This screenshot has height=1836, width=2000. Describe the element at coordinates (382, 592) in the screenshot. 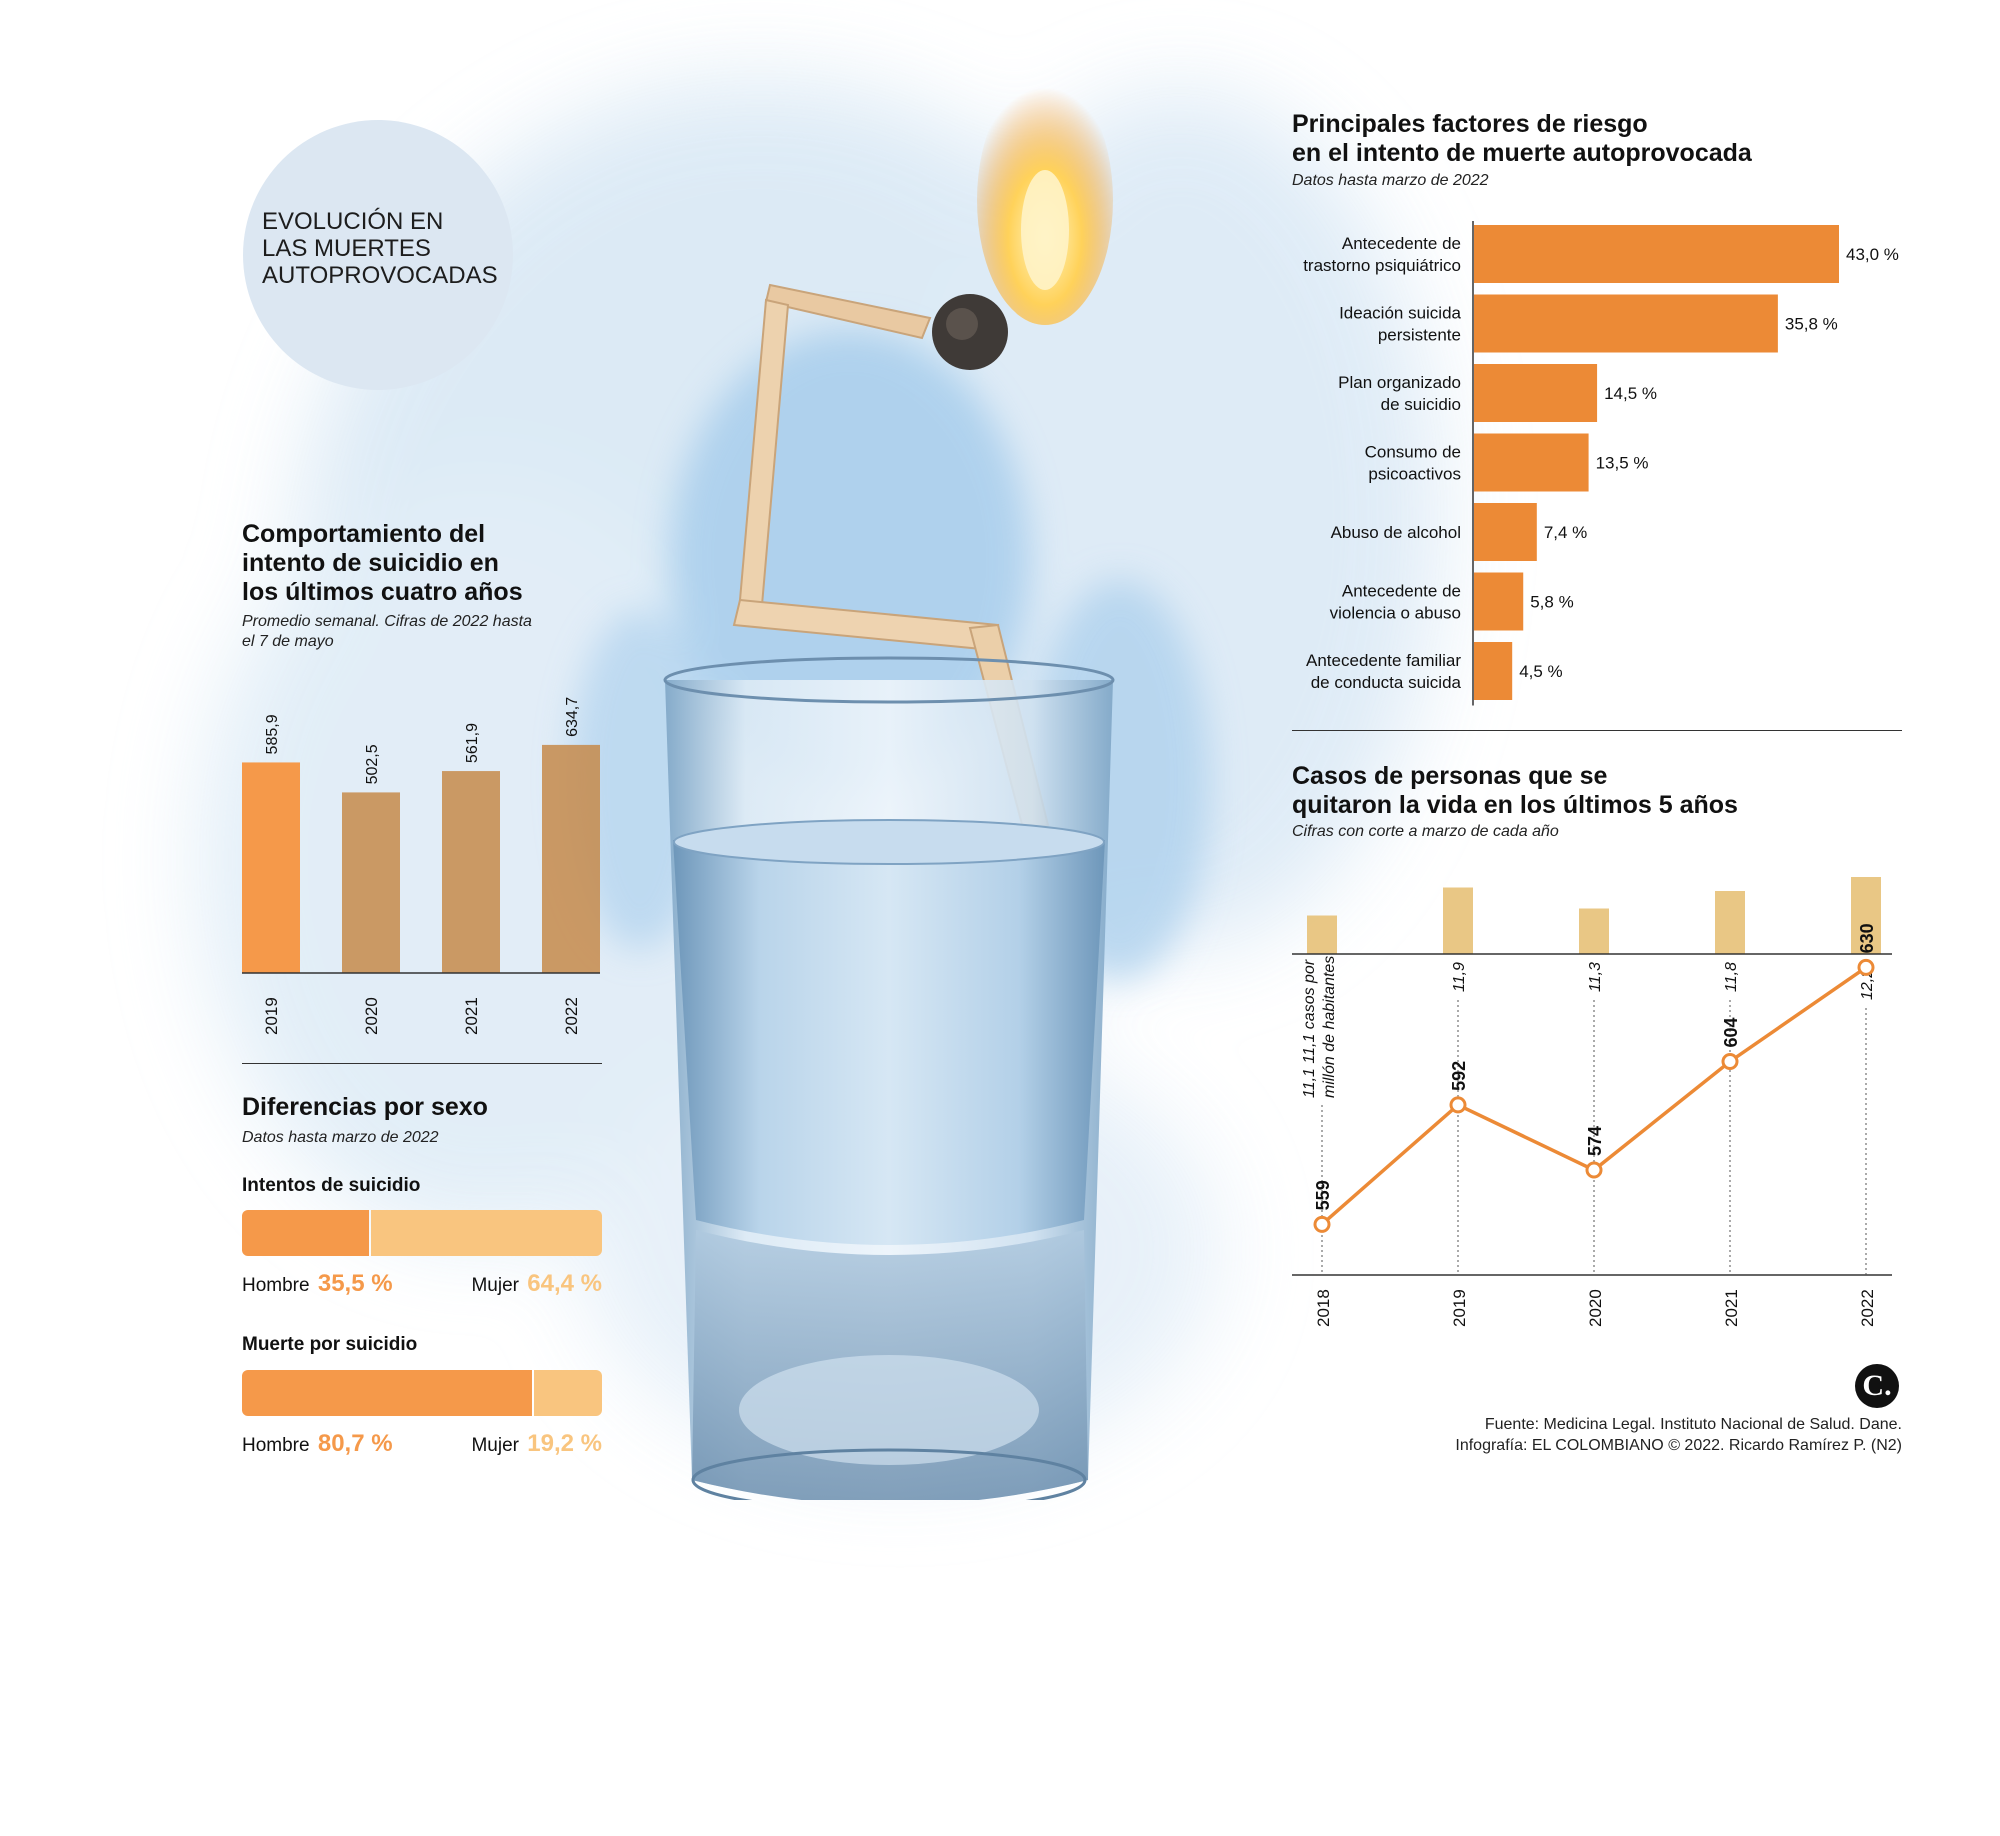

I see `attempts-title-line: los últimos cuatro años` at that location.